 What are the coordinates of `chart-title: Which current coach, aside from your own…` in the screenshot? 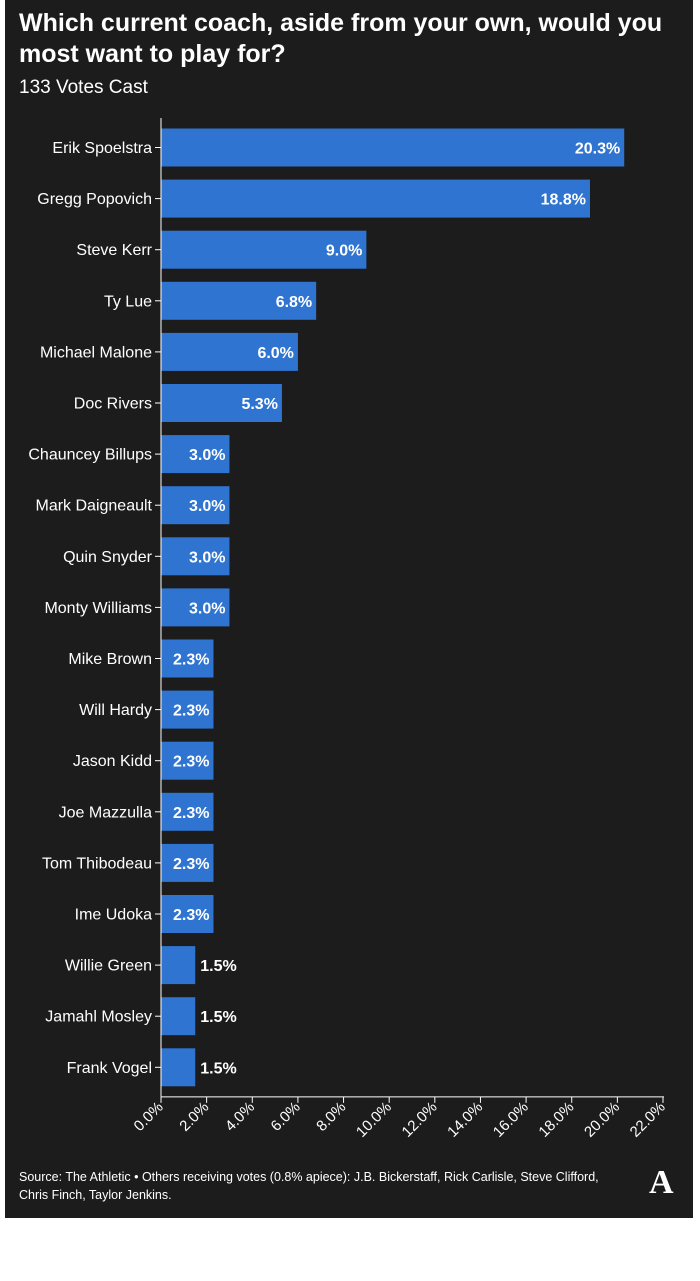 It's located at (341, 38).